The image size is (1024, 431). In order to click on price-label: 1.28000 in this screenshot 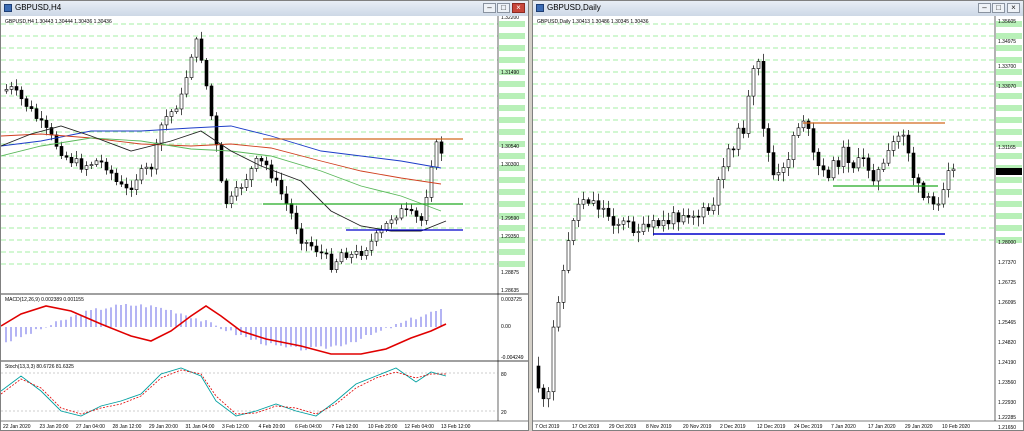, I will do `click(1007, 243)`.